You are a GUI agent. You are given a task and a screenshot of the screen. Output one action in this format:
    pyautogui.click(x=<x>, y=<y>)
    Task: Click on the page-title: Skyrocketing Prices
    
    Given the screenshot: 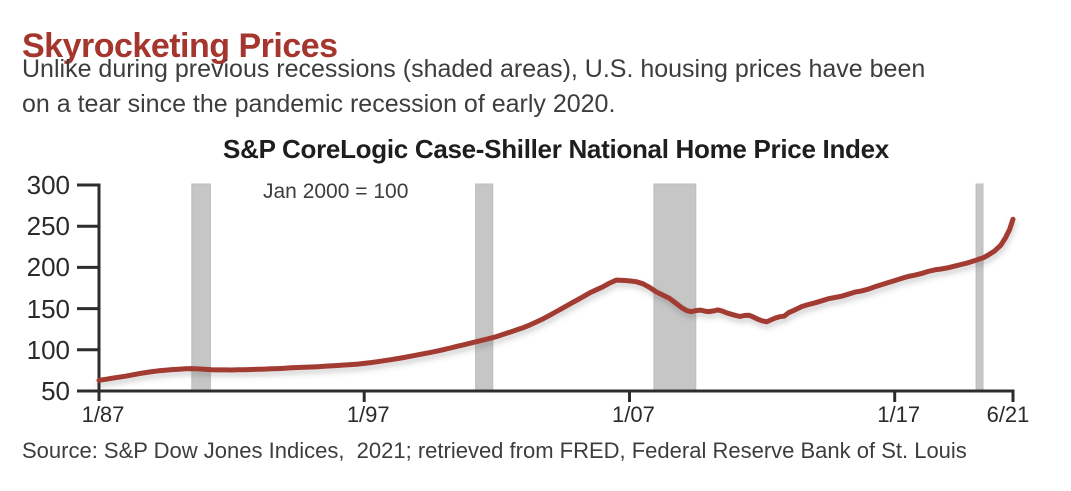 What is the action you would take?
    pyautogui.click(x=180, y=45)
    